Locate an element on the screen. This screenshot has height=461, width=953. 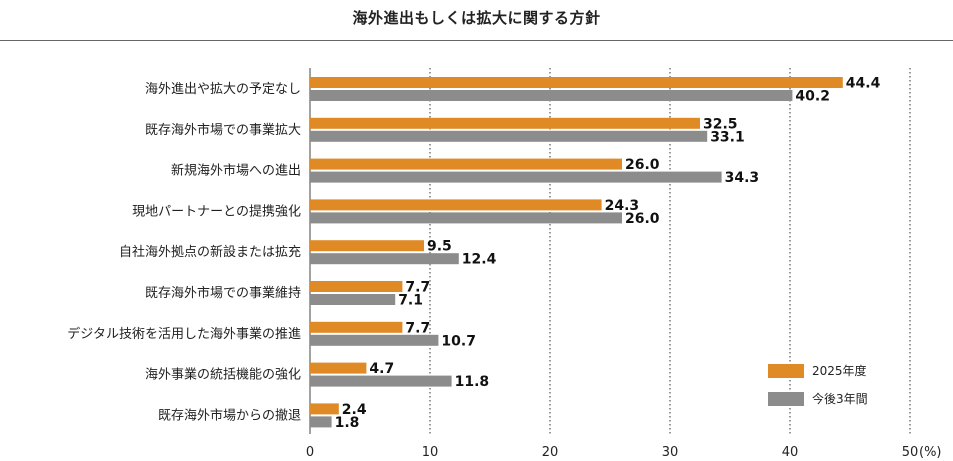
data-label: 9.5 is located at coordinates (439, 247).